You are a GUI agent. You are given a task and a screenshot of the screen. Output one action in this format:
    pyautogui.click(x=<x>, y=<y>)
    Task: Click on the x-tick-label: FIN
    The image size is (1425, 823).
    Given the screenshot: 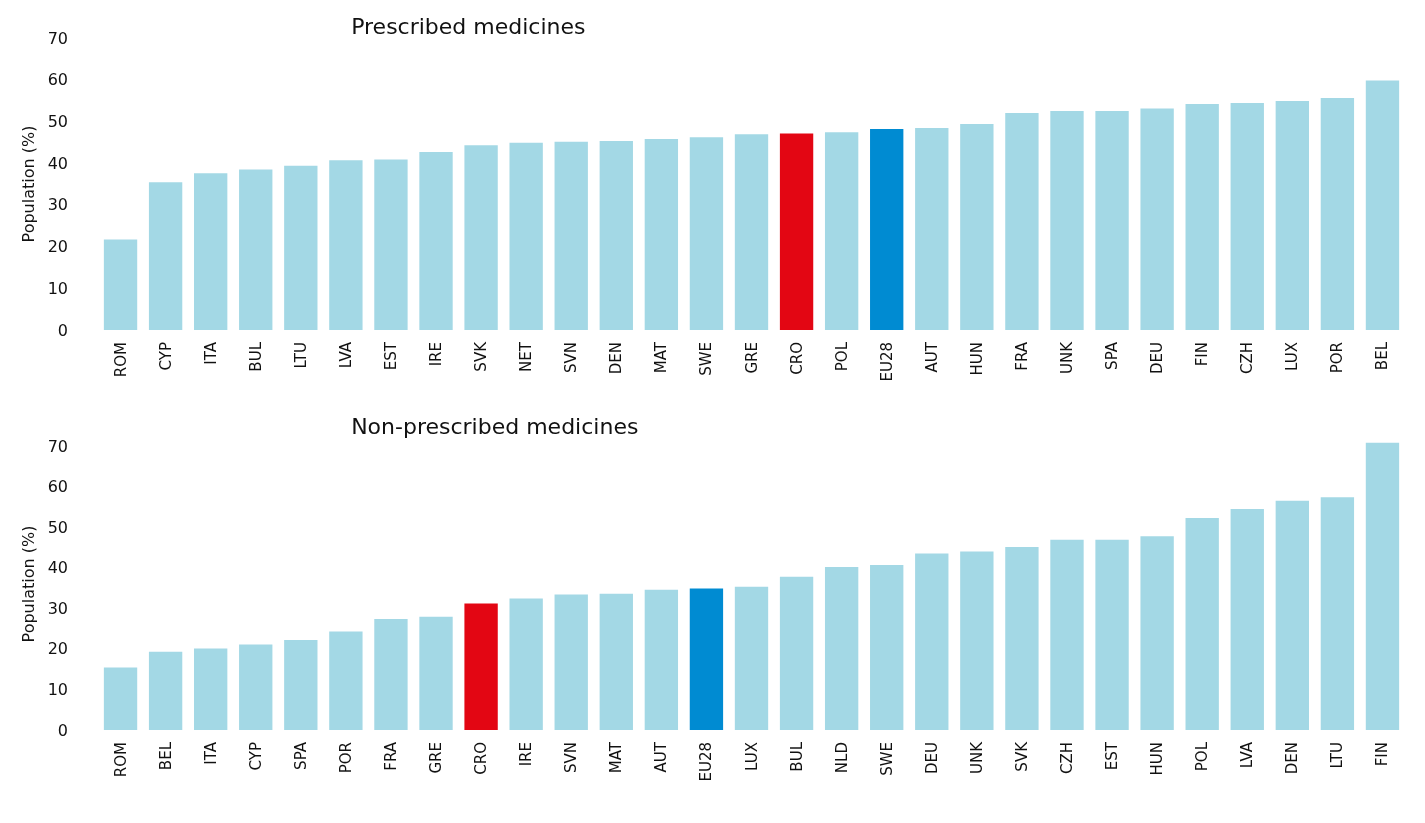 What is the action you would take?
    pyautogui.click(x=1382, y=754)
    